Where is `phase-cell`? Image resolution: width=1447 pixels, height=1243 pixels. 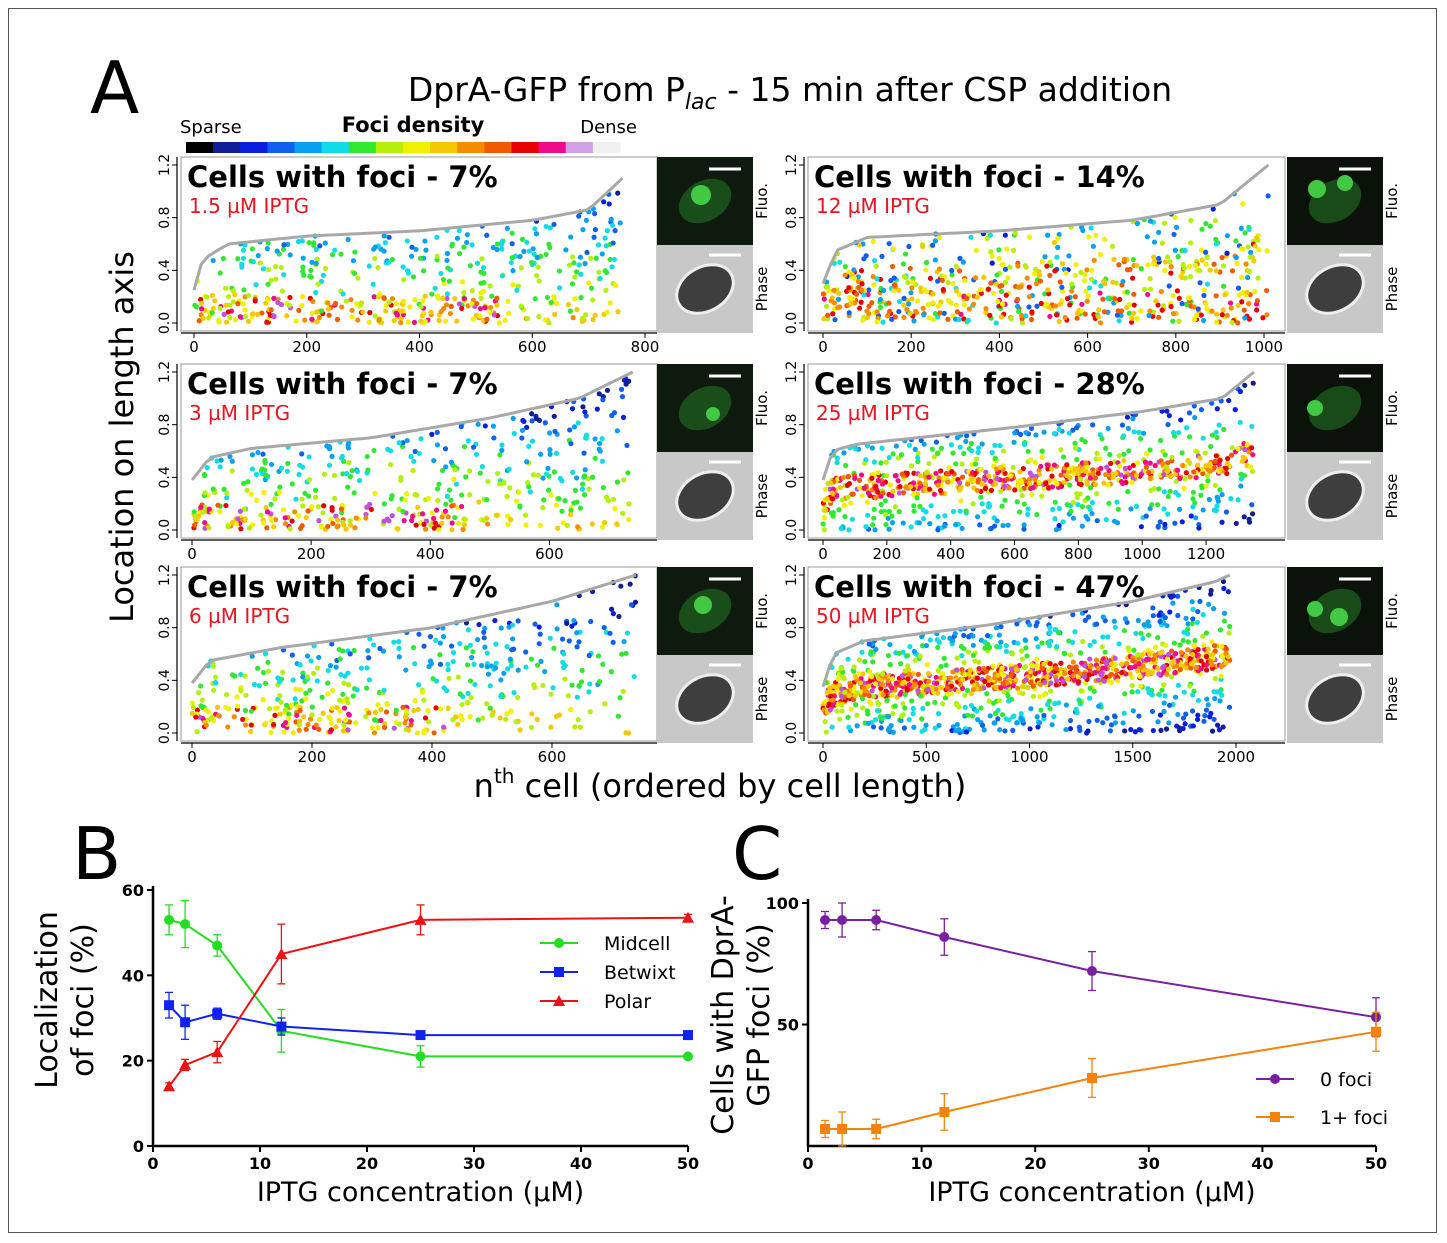
phase-cell is located at coordinates (1335, 496).